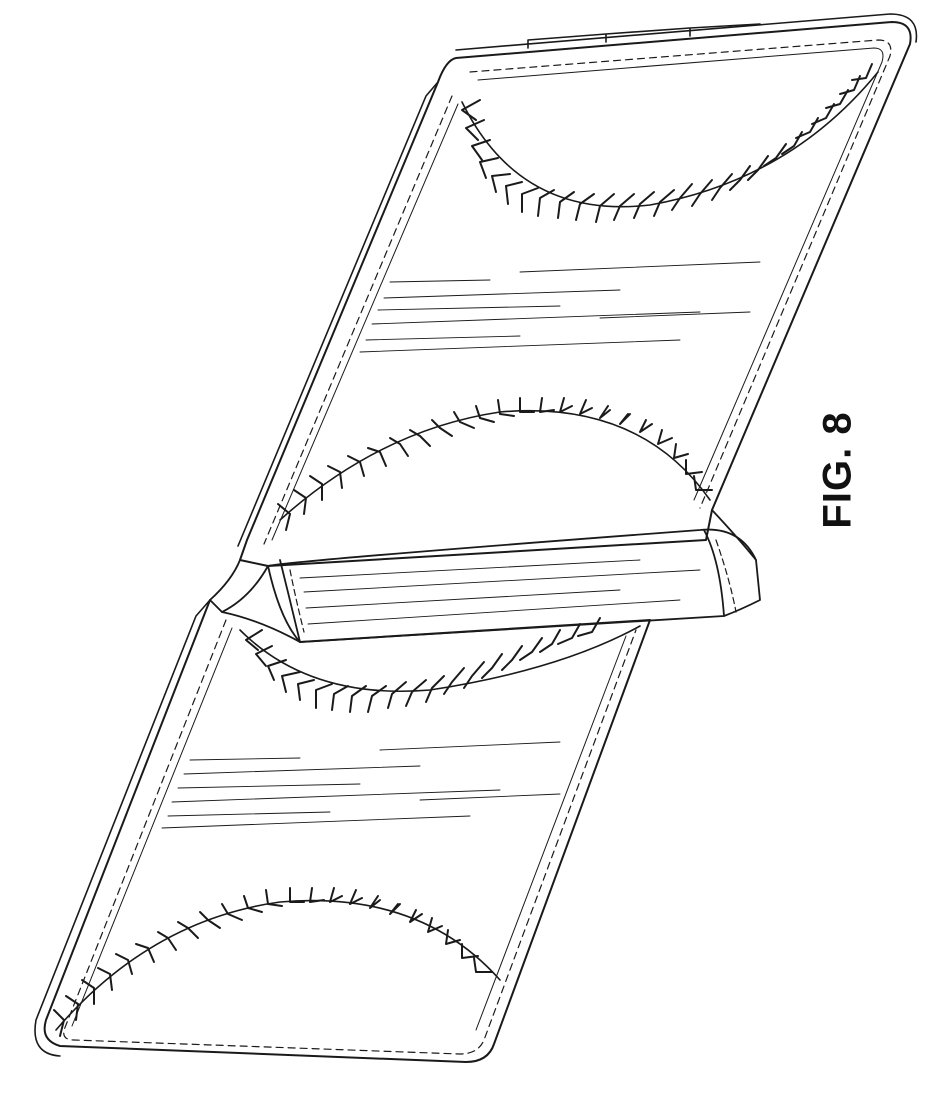 This screenshot has height=1116, width=927. What do you see at coordinates (500, 592) in the screenshot?
I see `hinge-shading` at bounding box center [500, 592].